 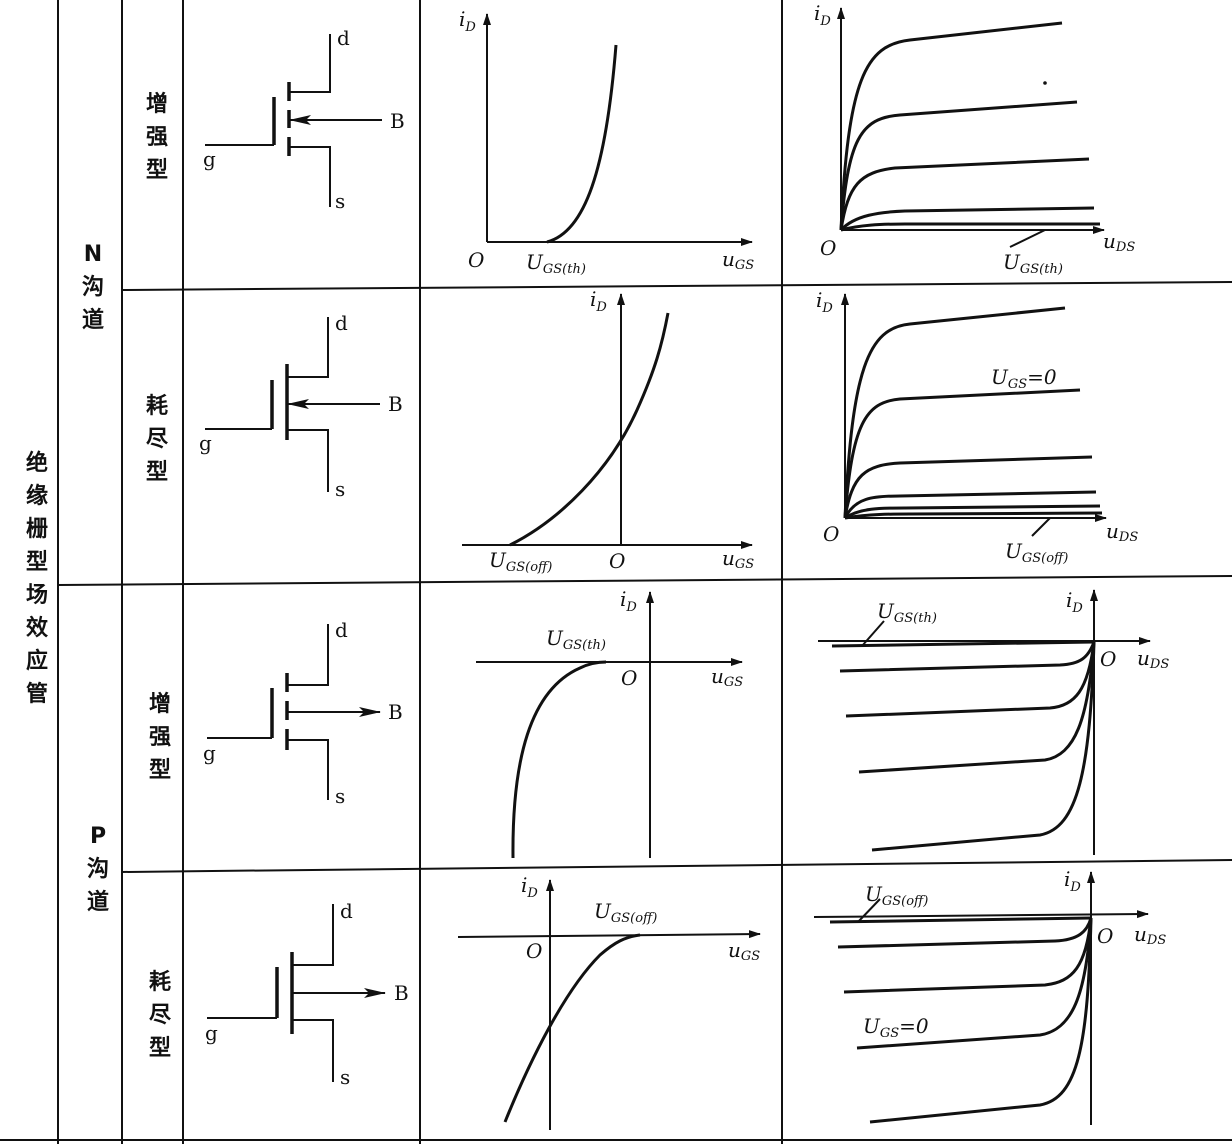 I want to click on mosfet-symbol-n-enhancement: d g s B, so click(x=304, y=119).